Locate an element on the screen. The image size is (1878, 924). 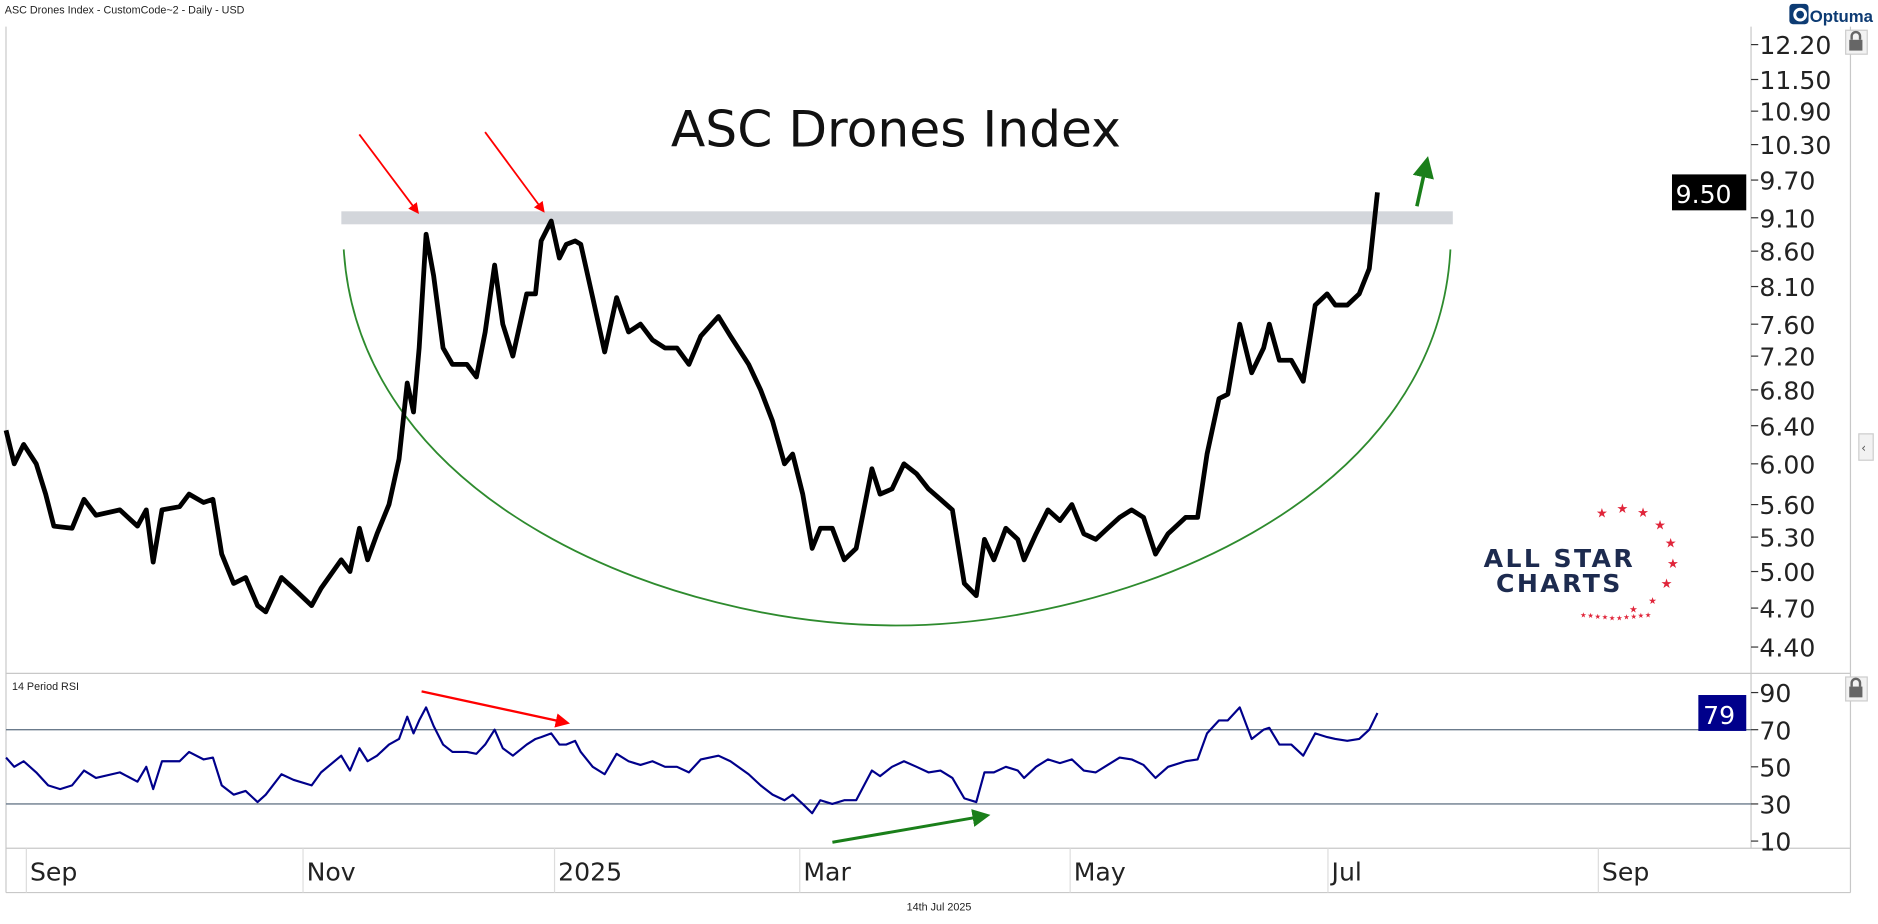
chevron-left-icon: ‹ is located at coordinates (1863, 448).